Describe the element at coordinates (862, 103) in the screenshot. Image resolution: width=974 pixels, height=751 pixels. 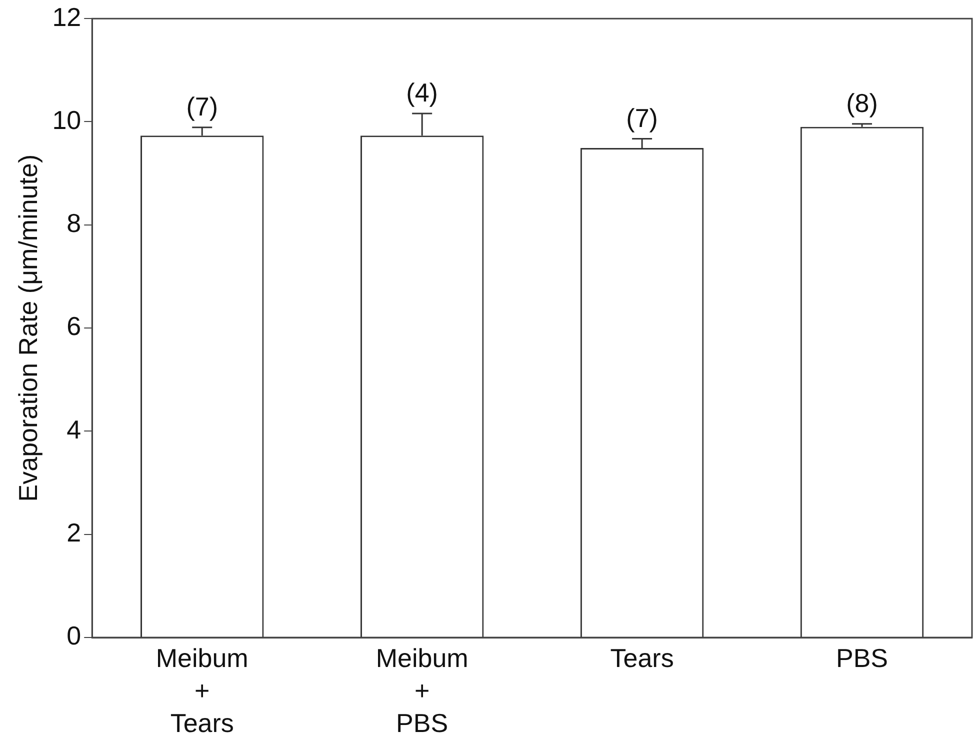
I see `annotation: (8)` at that location.